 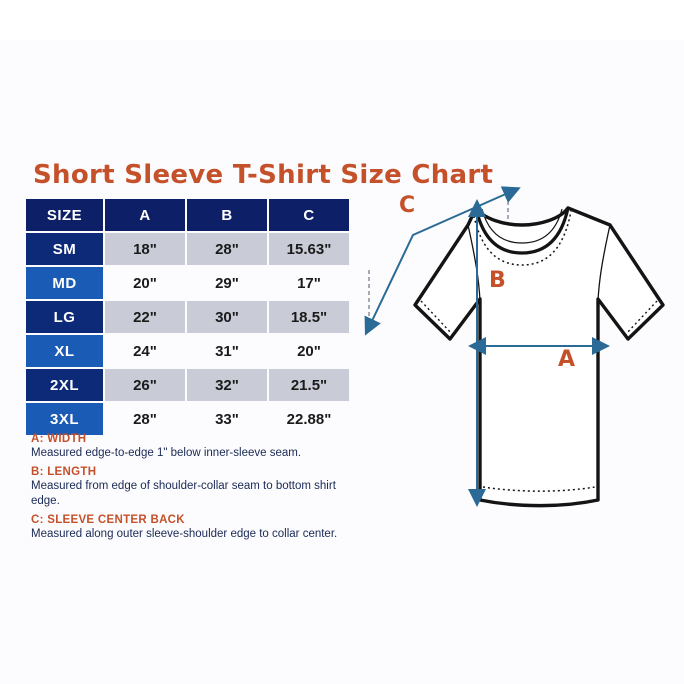 I want to click on measurement-cell-a: 26", so click(x=146, y=386).